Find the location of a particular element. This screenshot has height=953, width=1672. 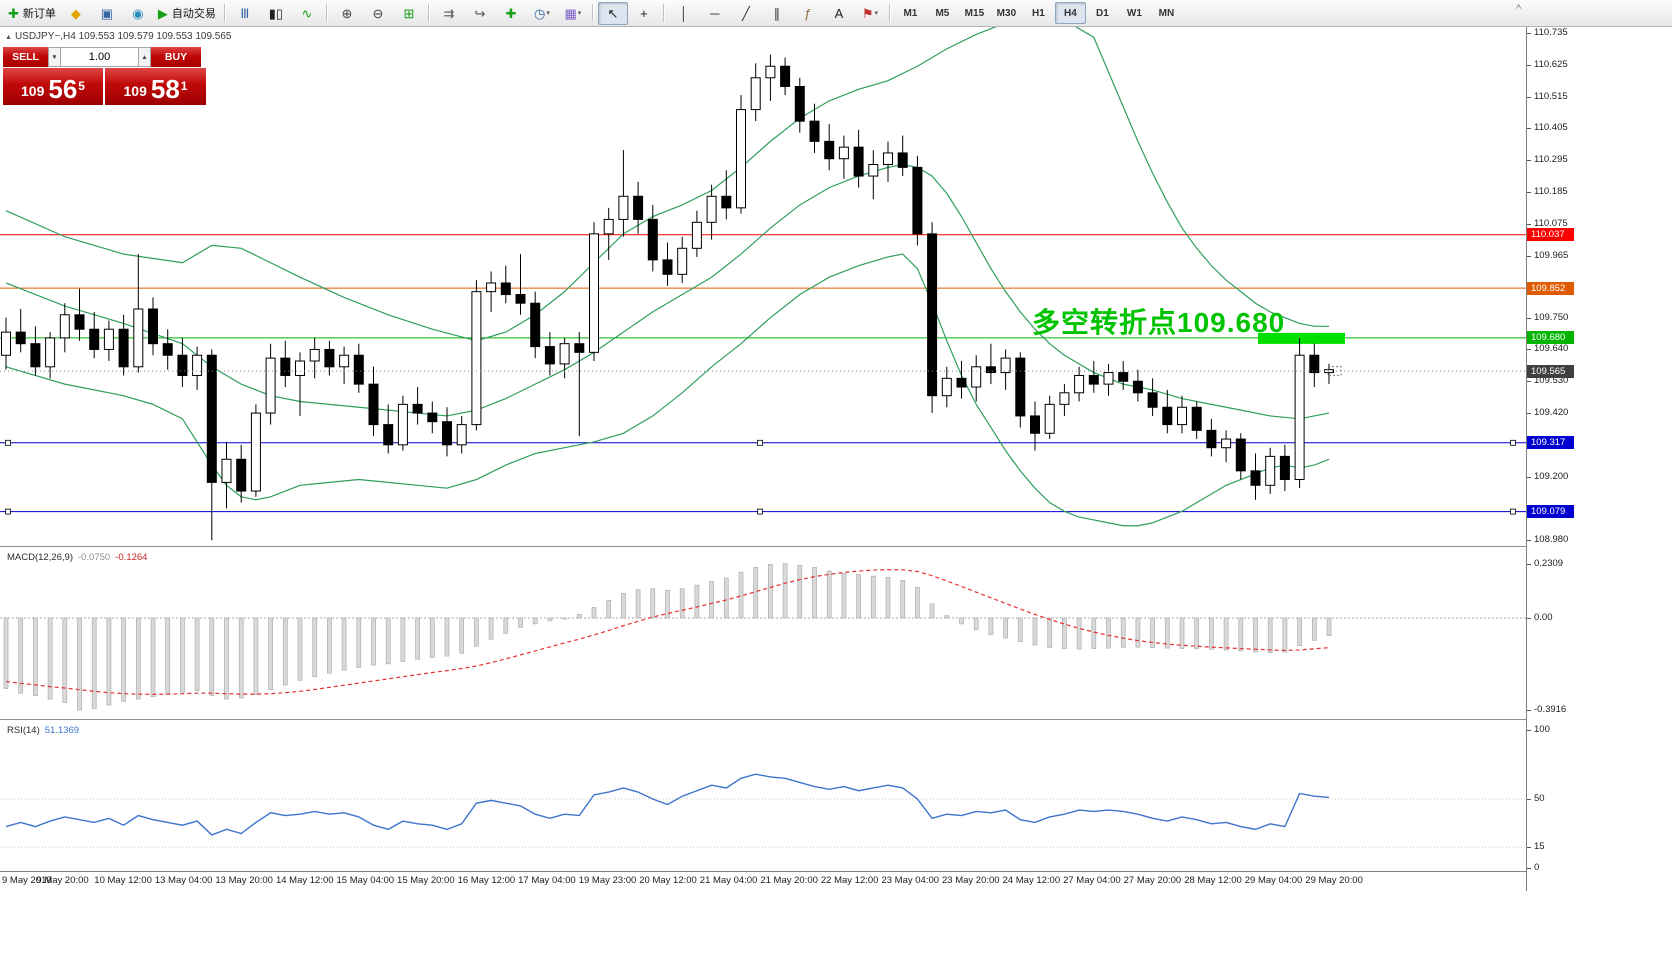

date-tick-label: 20 May 12:00 is located at coordinates (668, 880).